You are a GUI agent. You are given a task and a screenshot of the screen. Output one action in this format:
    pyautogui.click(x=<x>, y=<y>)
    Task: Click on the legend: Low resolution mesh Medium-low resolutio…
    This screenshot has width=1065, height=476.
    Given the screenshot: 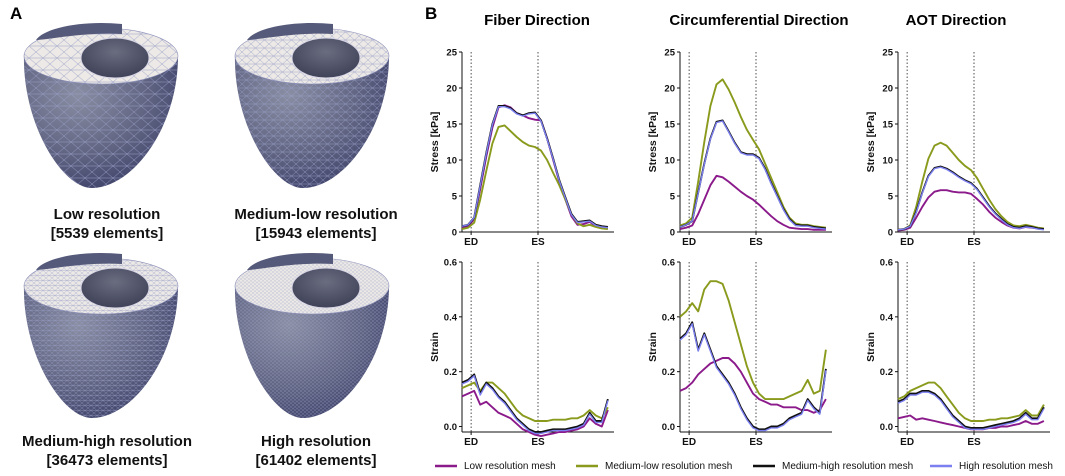 What is the action you would take?
    pyautogui.click(x=744, y=466)
    